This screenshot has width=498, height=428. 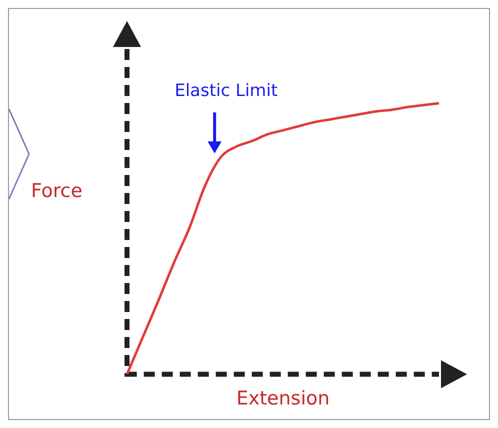 What do you see at coordinates (56, 191) in the screenshot?
I see `y-axis-title: Force` at bounding box center [56, 191].